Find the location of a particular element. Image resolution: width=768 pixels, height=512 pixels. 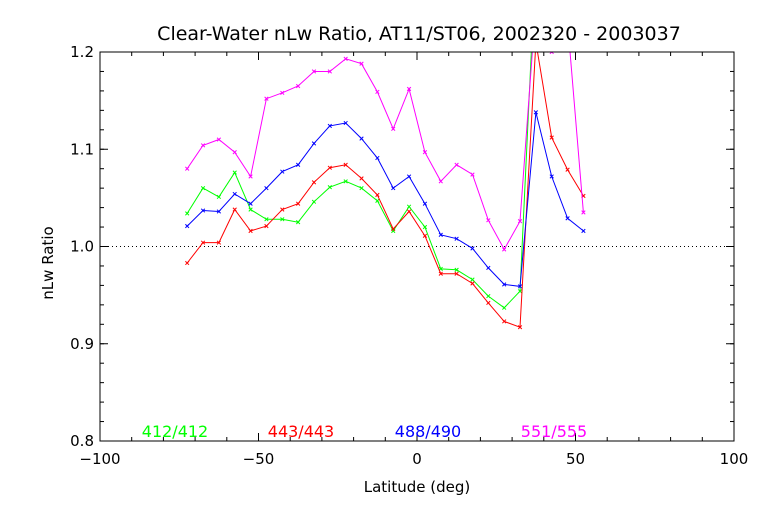

legend-entry: 551/555 is located at coordinates (554, 431).